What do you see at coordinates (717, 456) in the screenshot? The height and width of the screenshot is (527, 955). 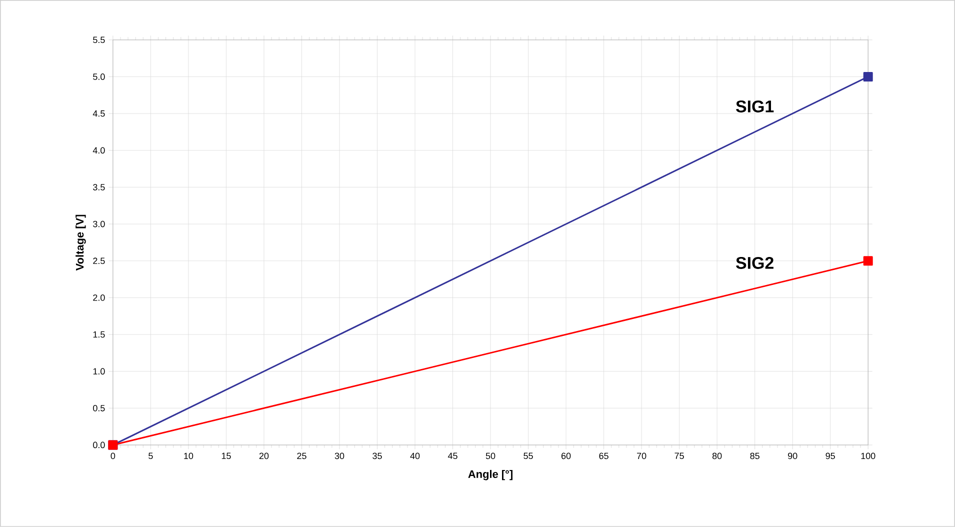 I see `x-tick-label: 80` at bounding box center [717, 456].